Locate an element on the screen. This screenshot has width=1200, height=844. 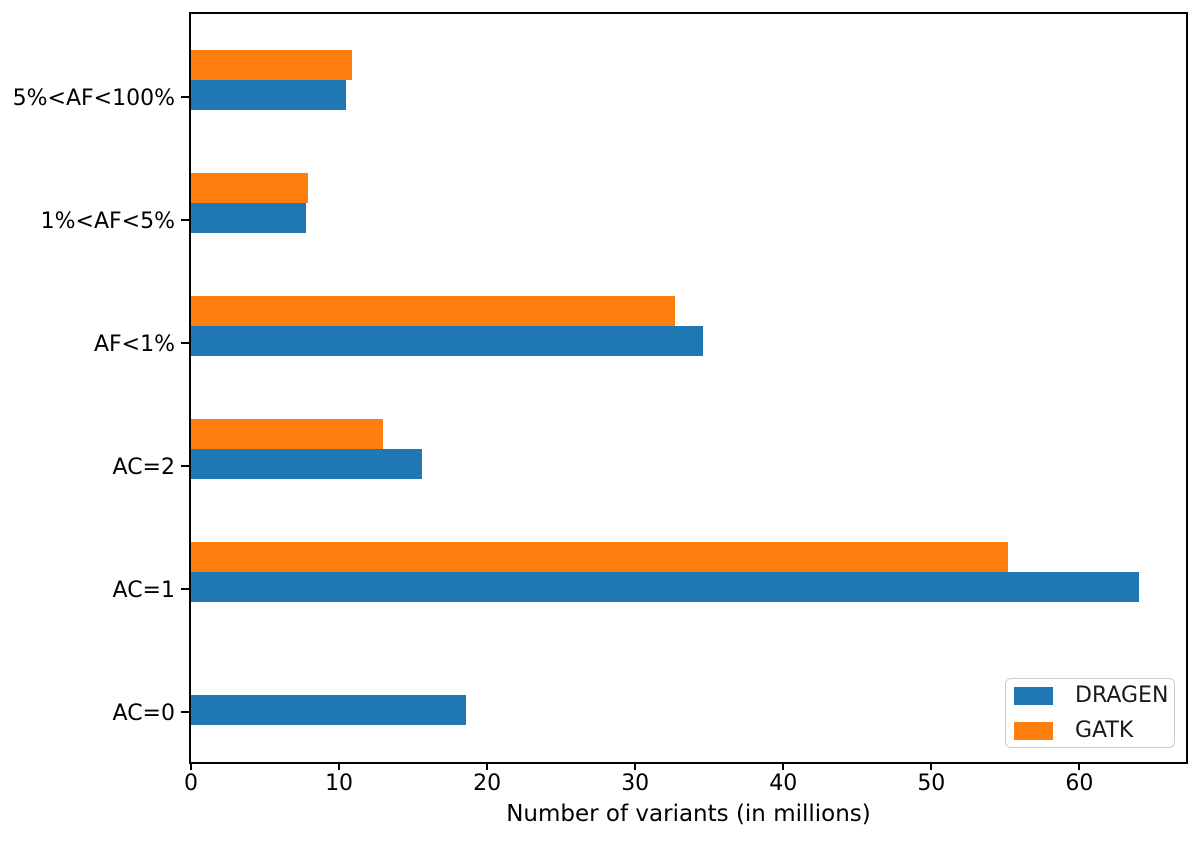
x-axis-label: Number of variants (in millions) is located at coordinates (688, 814).